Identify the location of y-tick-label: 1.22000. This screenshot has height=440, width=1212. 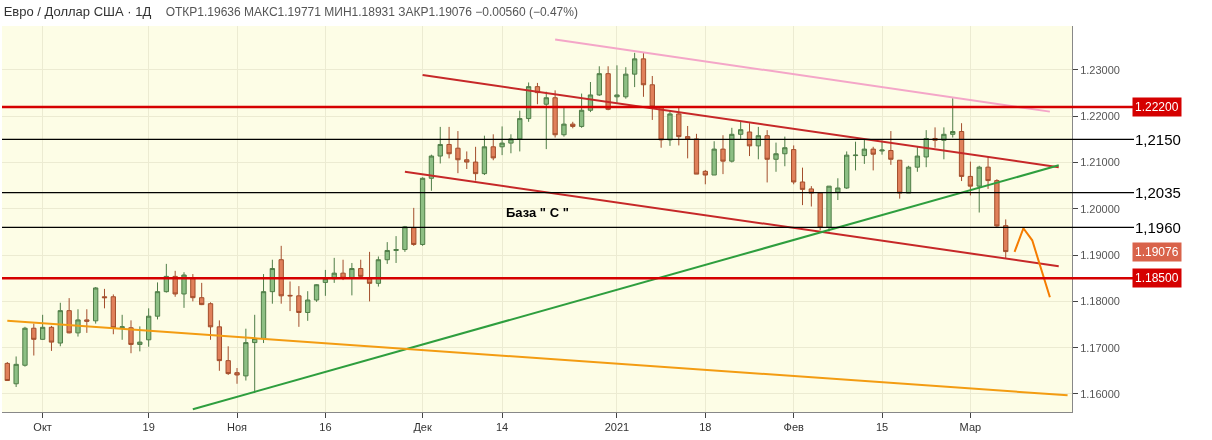
(1100, 116).